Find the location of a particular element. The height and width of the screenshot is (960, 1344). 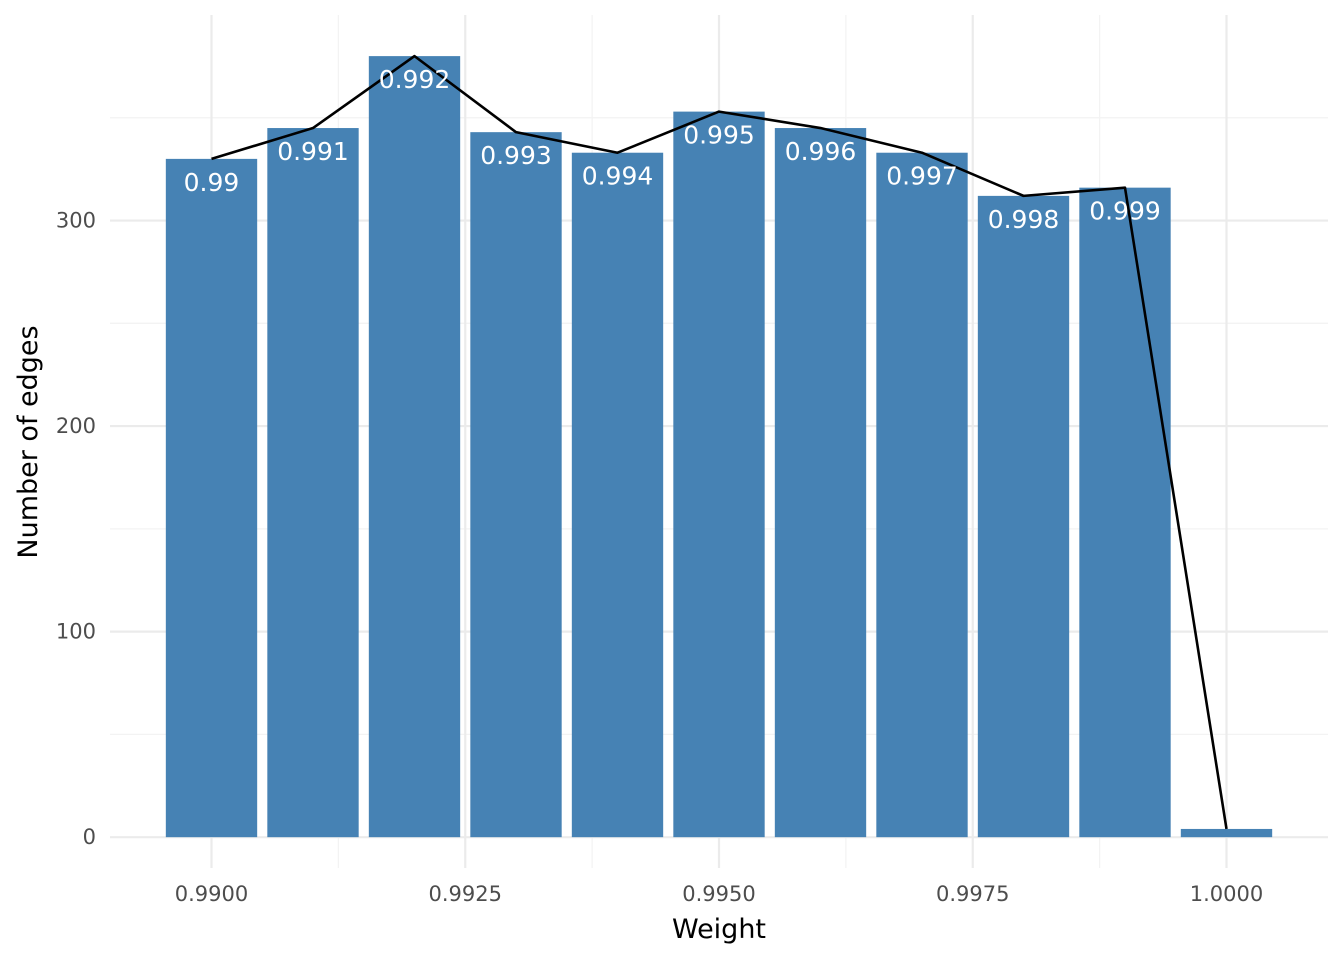

bar-label: 0.994 is located at coordinates (618, 176).